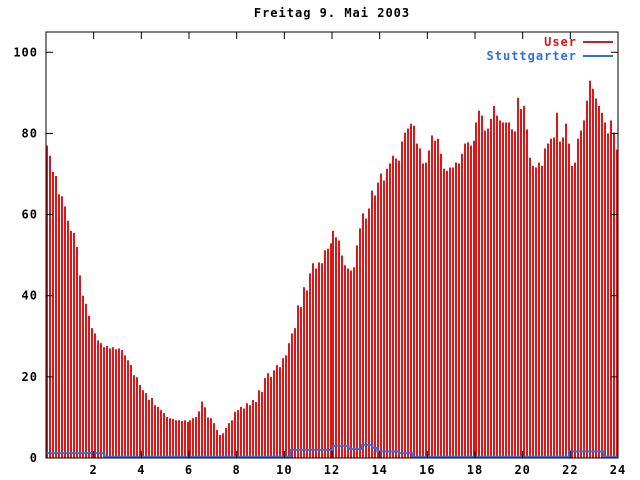 The width and height of the screenshot is (640, 480). I want to click on legend-line-sample-stuttgarter, so click(598, 56).